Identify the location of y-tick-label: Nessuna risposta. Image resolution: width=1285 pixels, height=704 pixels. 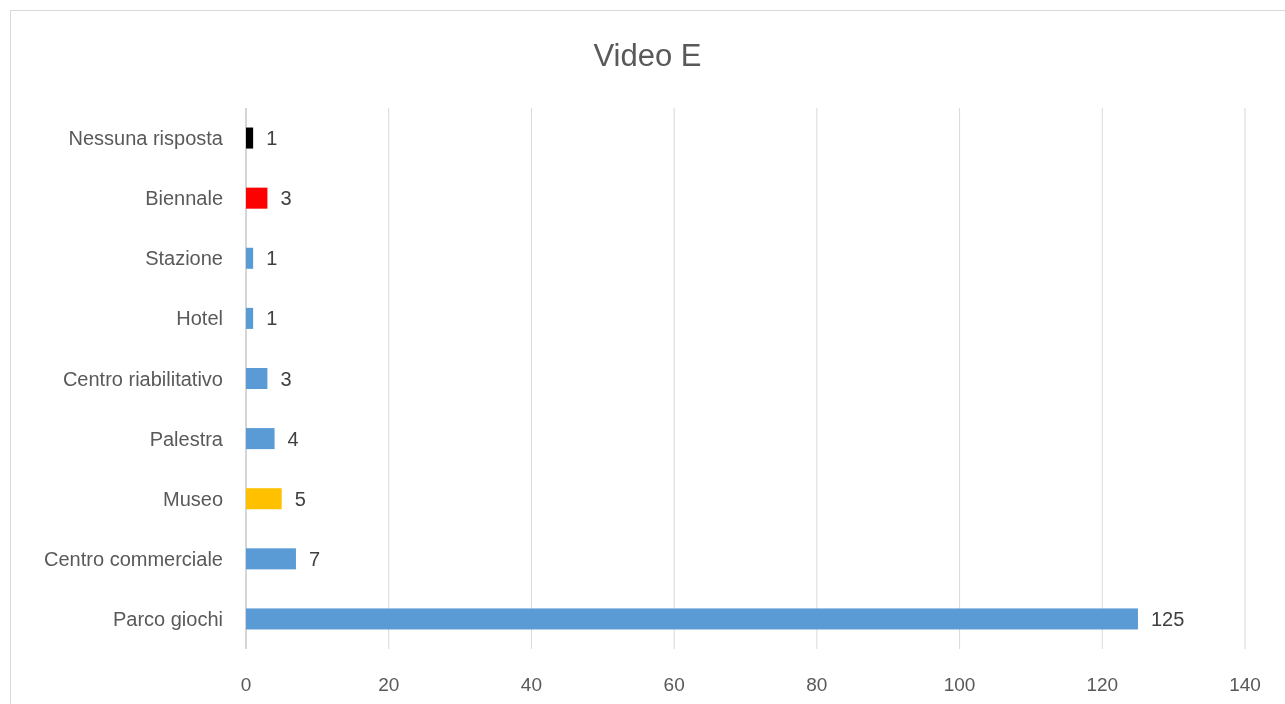
(146, 138).